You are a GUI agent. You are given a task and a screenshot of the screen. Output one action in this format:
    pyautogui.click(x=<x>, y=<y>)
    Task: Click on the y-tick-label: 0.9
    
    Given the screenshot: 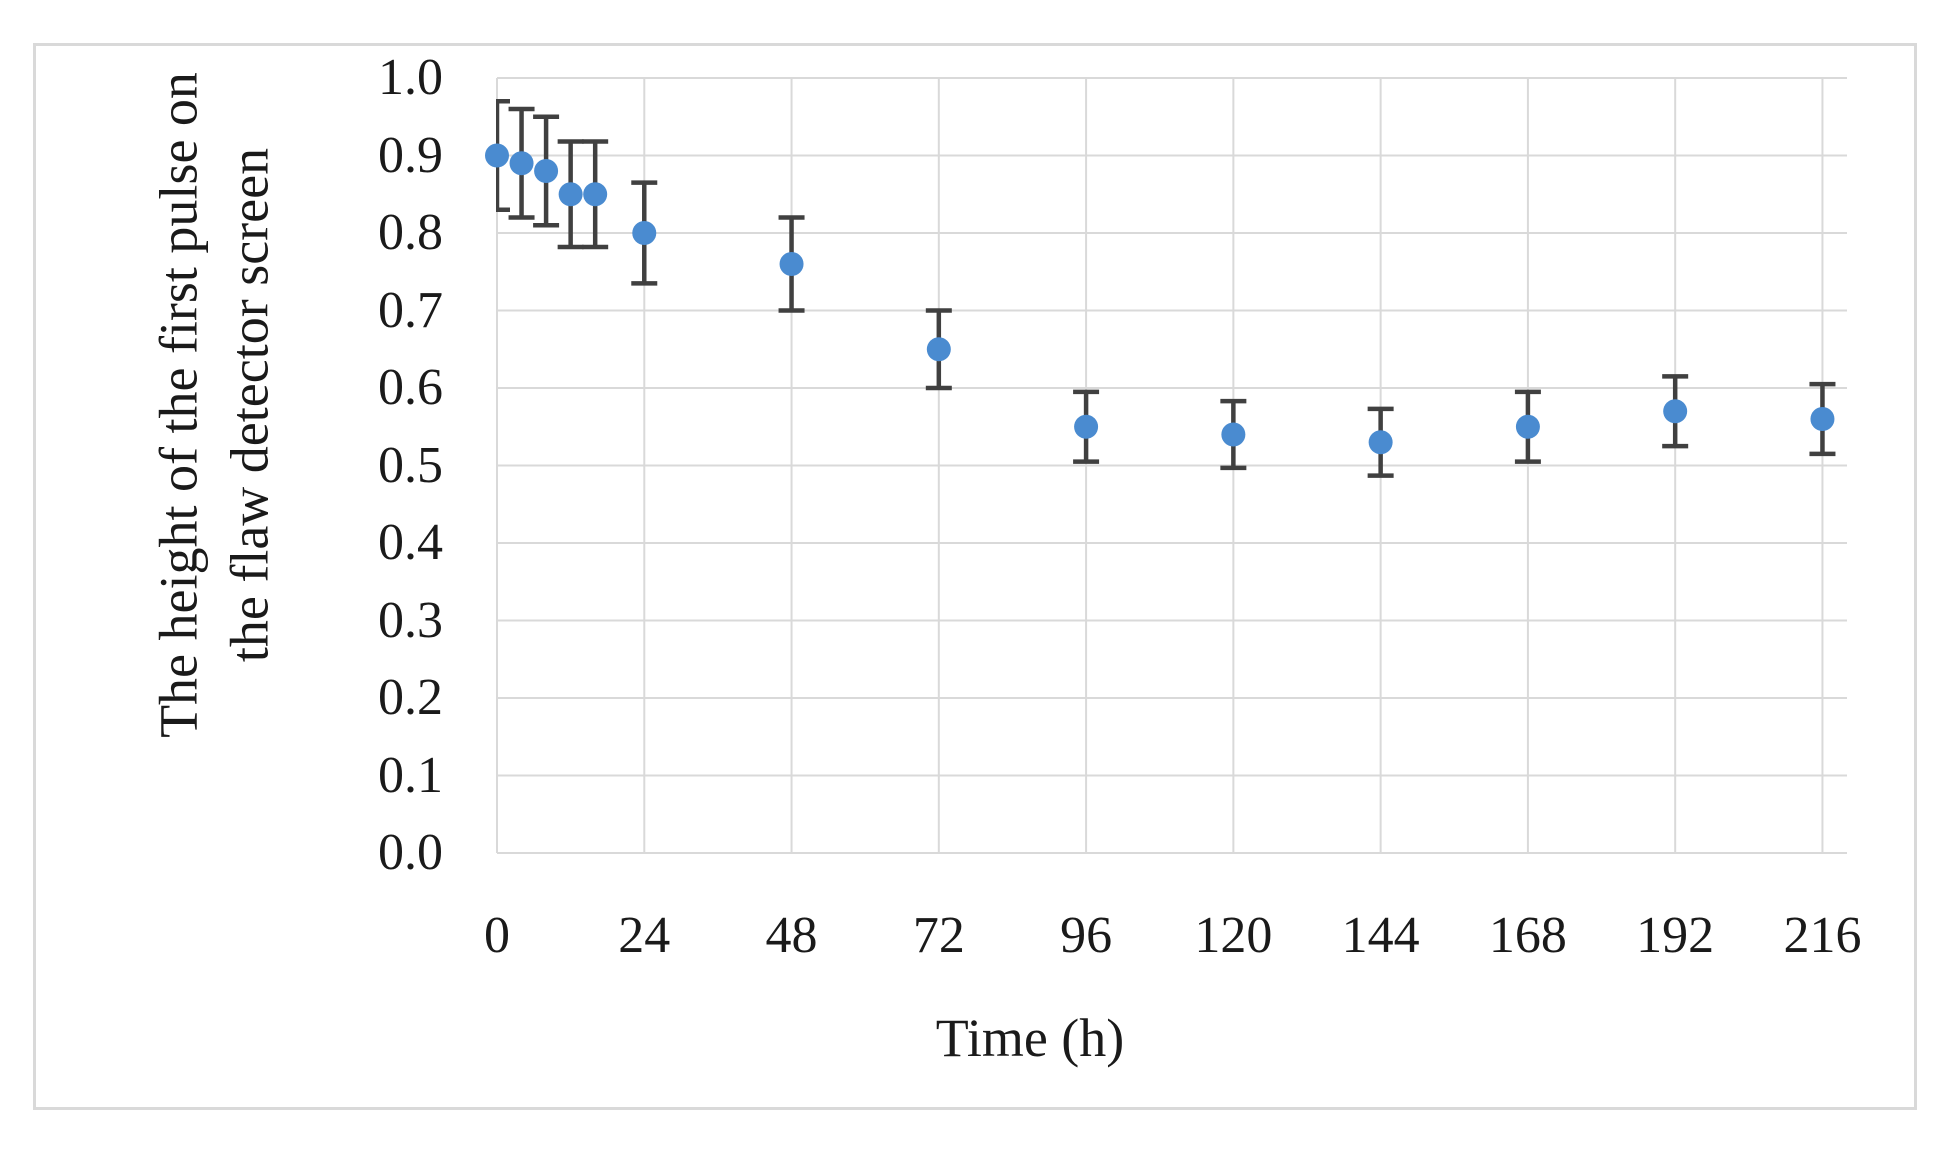 What is the action you would take?
    pyautogui.click(x=410, y=155)
    